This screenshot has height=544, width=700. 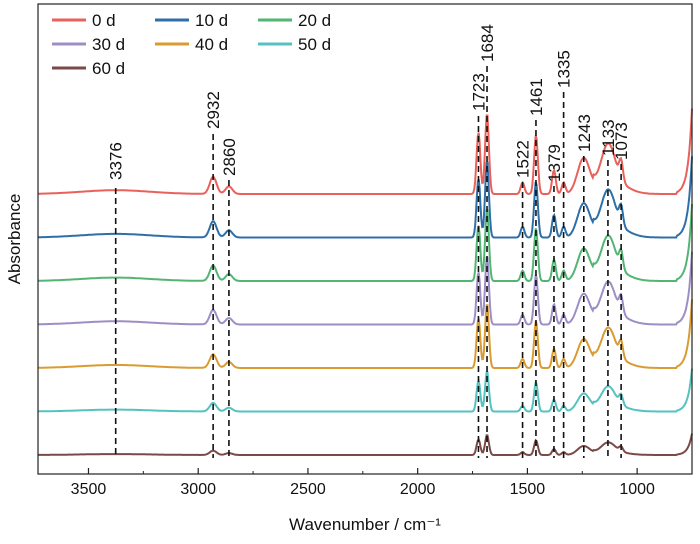 I want to click on x-tick-label: 3500, so click(x=89, y=489).